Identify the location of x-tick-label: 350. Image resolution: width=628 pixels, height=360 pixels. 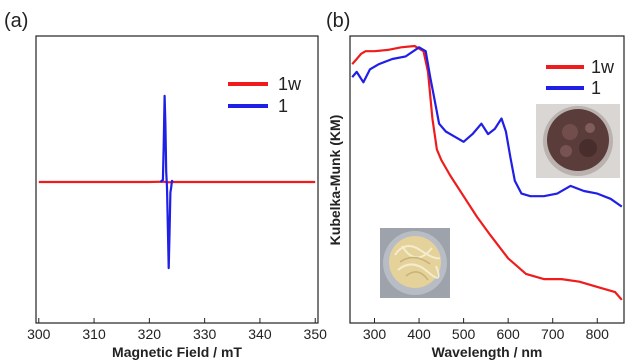
(316, 334).